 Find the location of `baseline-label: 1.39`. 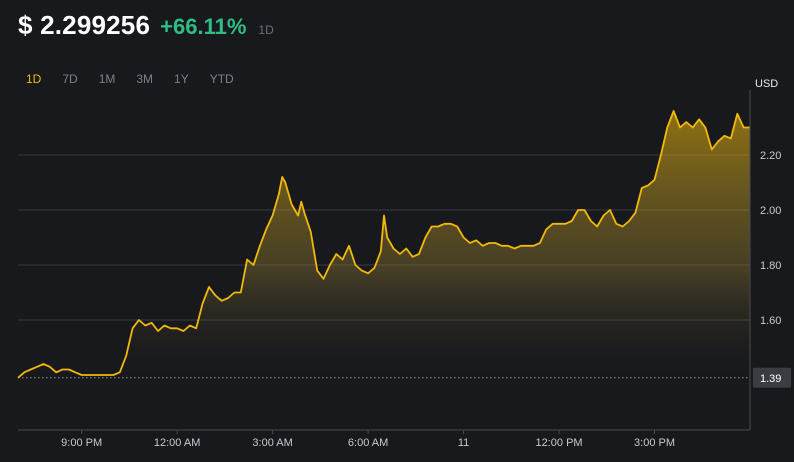

baseline-label: 1.39 is located at coordinates (770, 379).